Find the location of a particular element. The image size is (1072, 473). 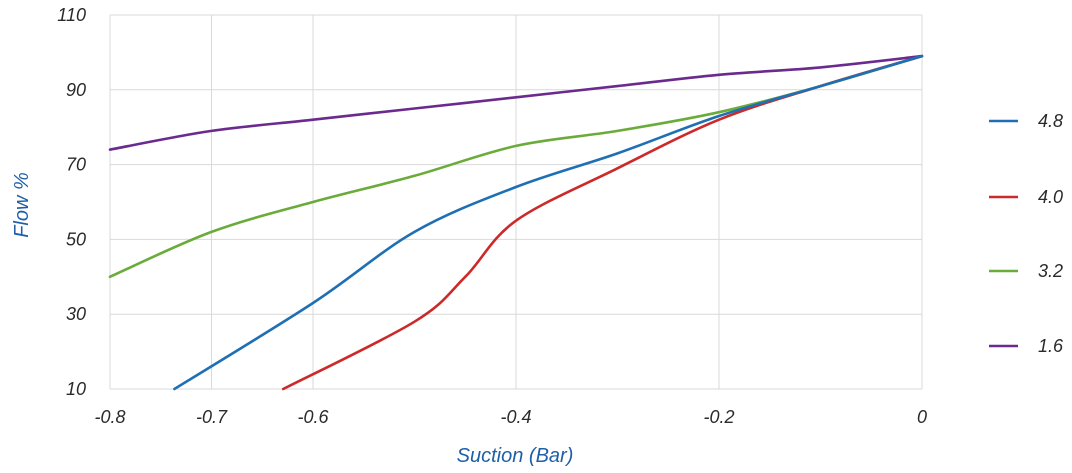

legend-label: 4.0 is located at coordinates (1050, 197).